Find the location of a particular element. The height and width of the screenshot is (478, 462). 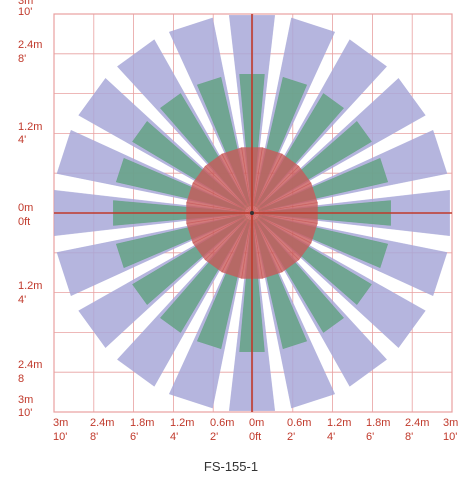

y-label-metric: 0m is located at coordinates (25, 208).